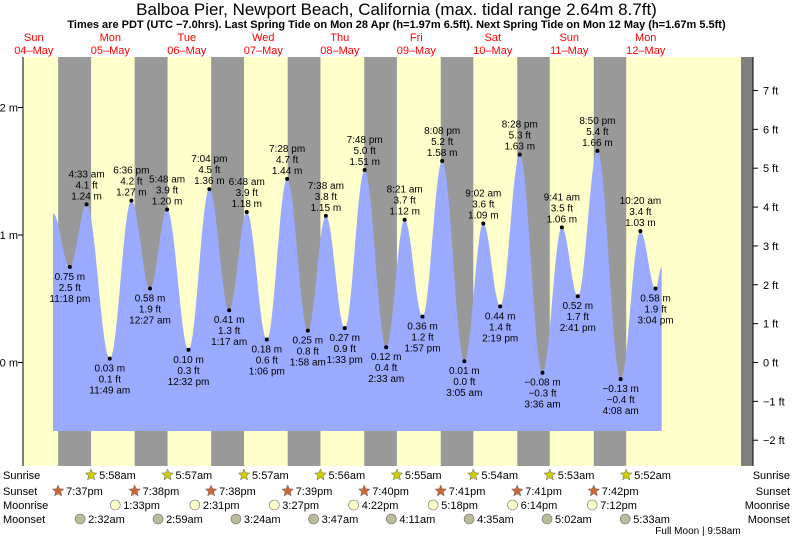  I want to click on tide-ft-label: 1.2 ft, so click(422, 338).